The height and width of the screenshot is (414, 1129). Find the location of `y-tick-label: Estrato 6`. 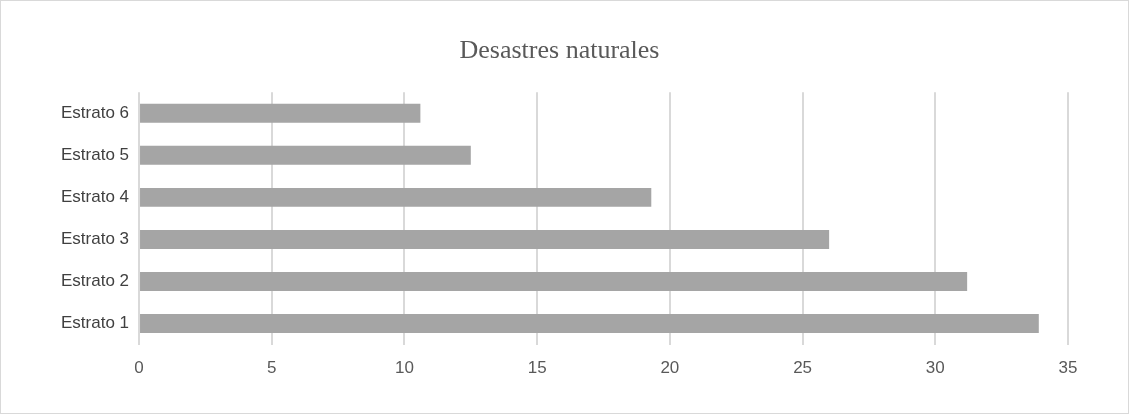

y-tick-label: Estrato 6 is located at coordinates (95, 112).